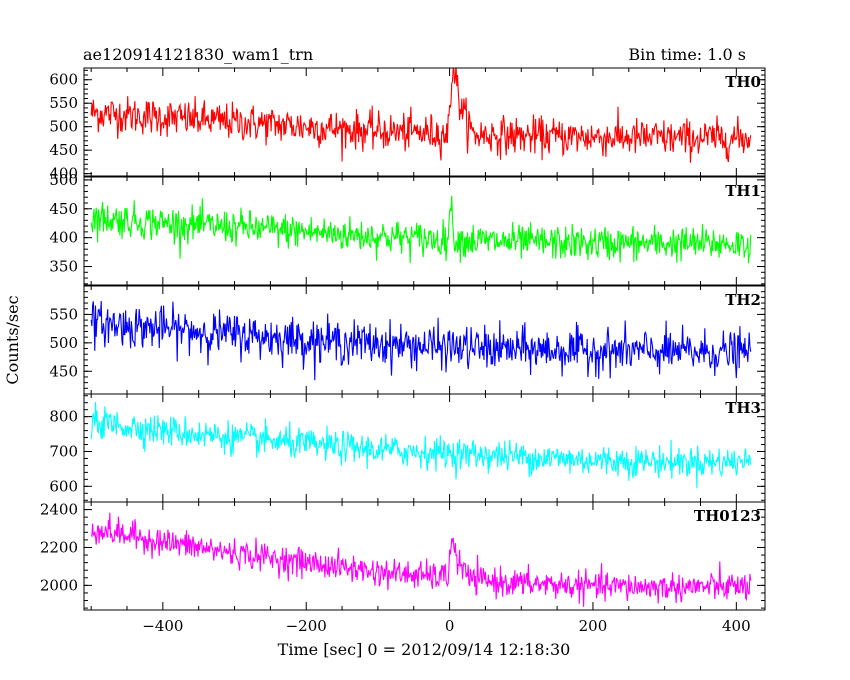 Image resolution: width=850 pixels, height=680 pixels. What do you see at coordinates (421, 340) in the screenshot?
I see `series-line-th2` at bounding box center [421, 340].